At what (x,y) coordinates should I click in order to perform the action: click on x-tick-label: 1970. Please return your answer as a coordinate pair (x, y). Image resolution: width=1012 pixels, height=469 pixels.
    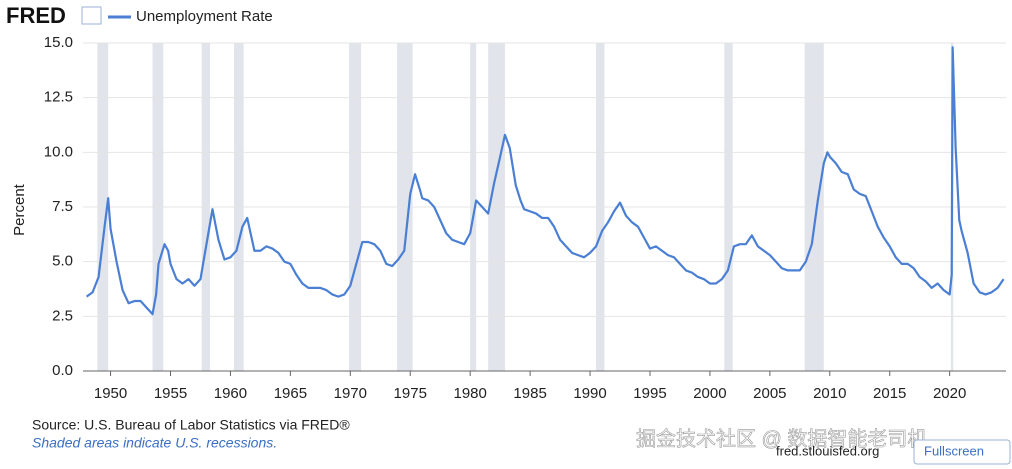
    Looking at the image, I should click on (350, 393).